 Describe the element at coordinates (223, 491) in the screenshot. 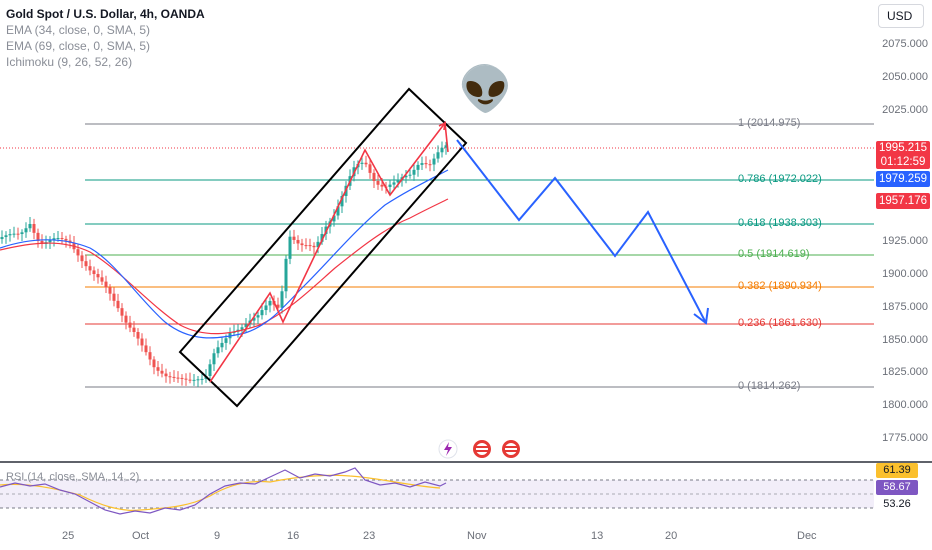

I see `rsi-line` at that location.